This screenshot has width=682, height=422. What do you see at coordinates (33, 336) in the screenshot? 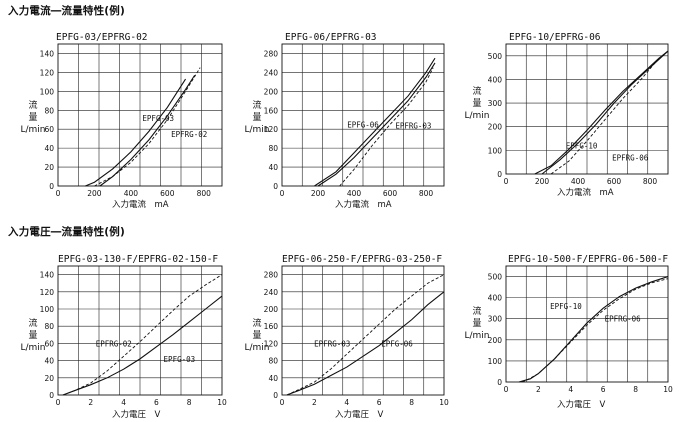
I see `ylabel-4: 流量 L/min` at bounding box center [33, 336].